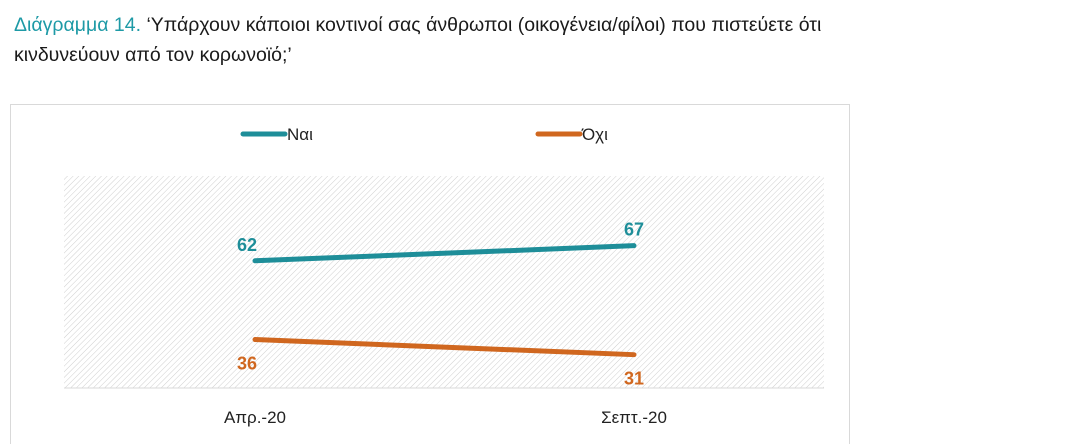 The image size is (1083, 444). I want to click on x-axis: Απρ.-20 Σεπτ.-20, so click(444, 407).